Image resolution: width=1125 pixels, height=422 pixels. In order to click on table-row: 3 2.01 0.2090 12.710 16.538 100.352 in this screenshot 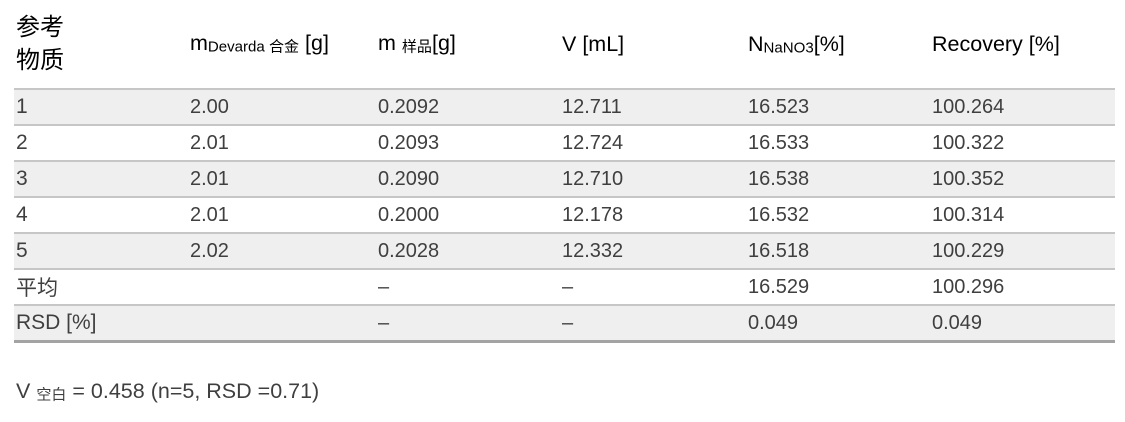, I will do `click(564, 179)`.